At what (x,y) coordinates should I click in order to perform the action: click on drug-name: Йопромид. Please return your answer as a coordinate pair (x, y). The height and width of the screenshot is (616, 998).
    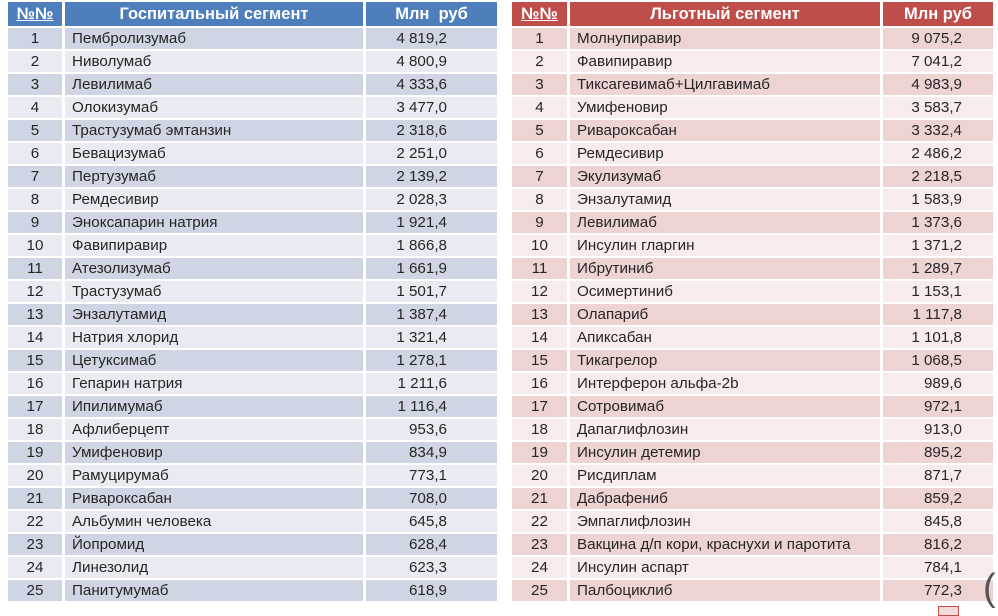
    Looking at the image, I should click on (214, 544).